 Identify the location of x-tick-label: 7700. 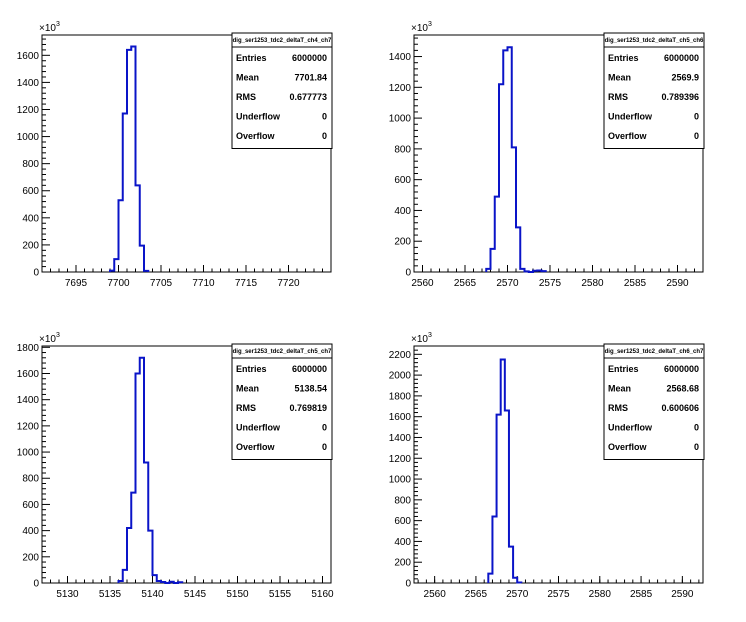
(118, 283).